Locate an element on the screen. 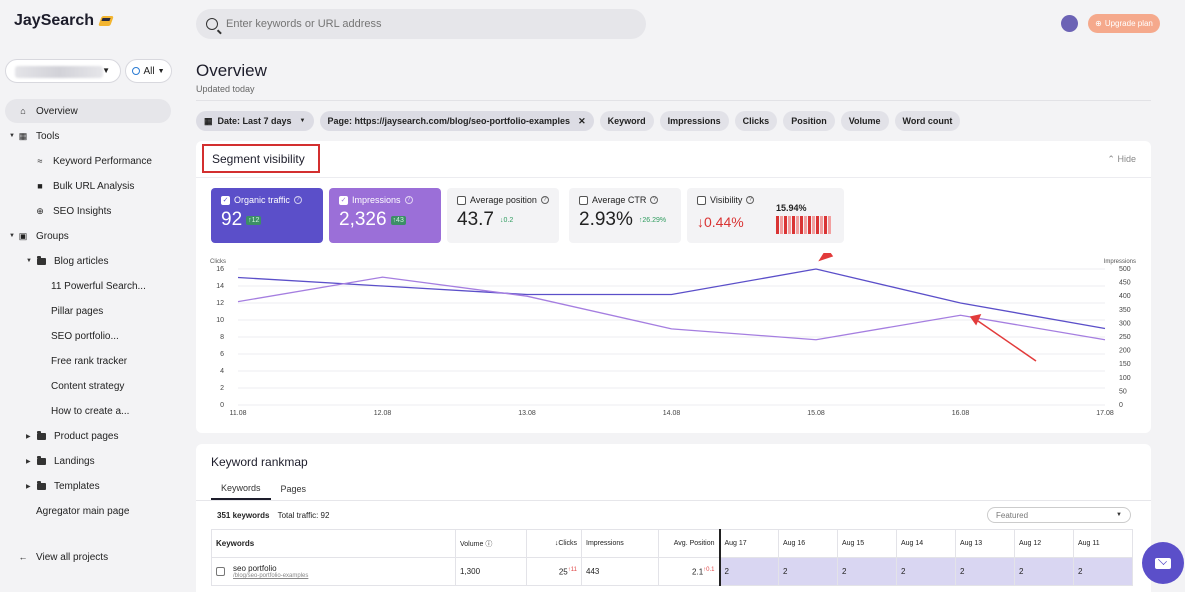  filter-chip-label: Word count is located at coordinates (927, 121).